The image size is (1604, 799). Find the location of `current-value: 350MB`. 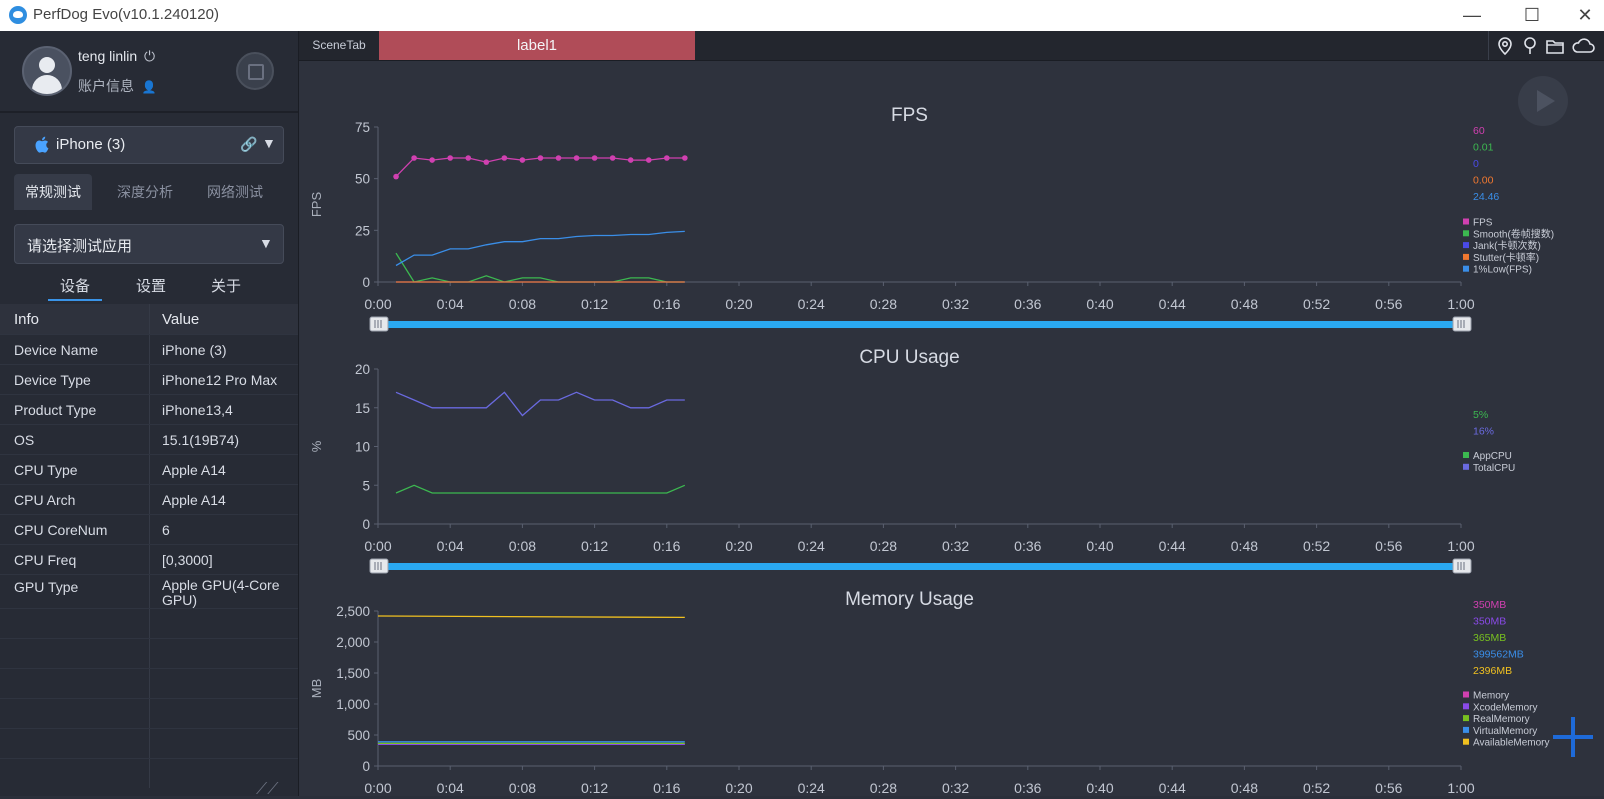

current-value: 350MB is located at coordinates (1489, 622).